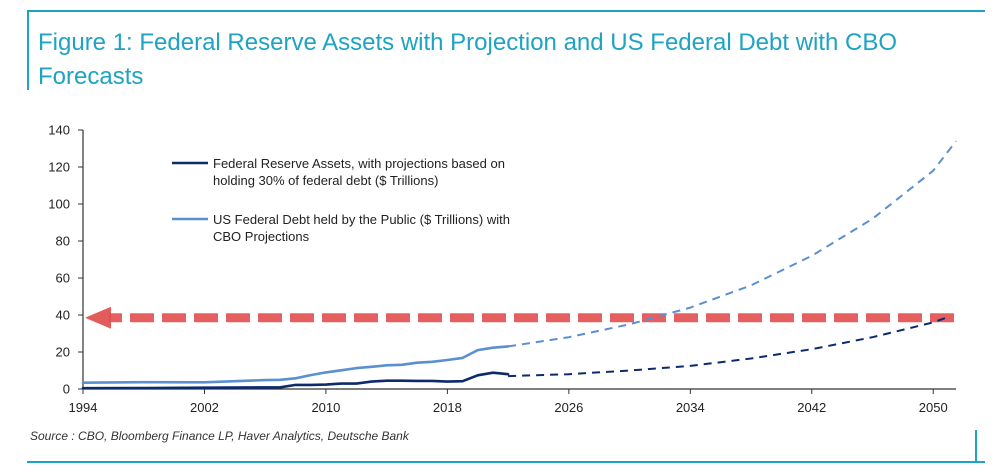 This screenshot has width=1000, height=476. Describe the element at coordinates (63, 241) in the screenshot. I see `y-tick-label: 80` at that location.